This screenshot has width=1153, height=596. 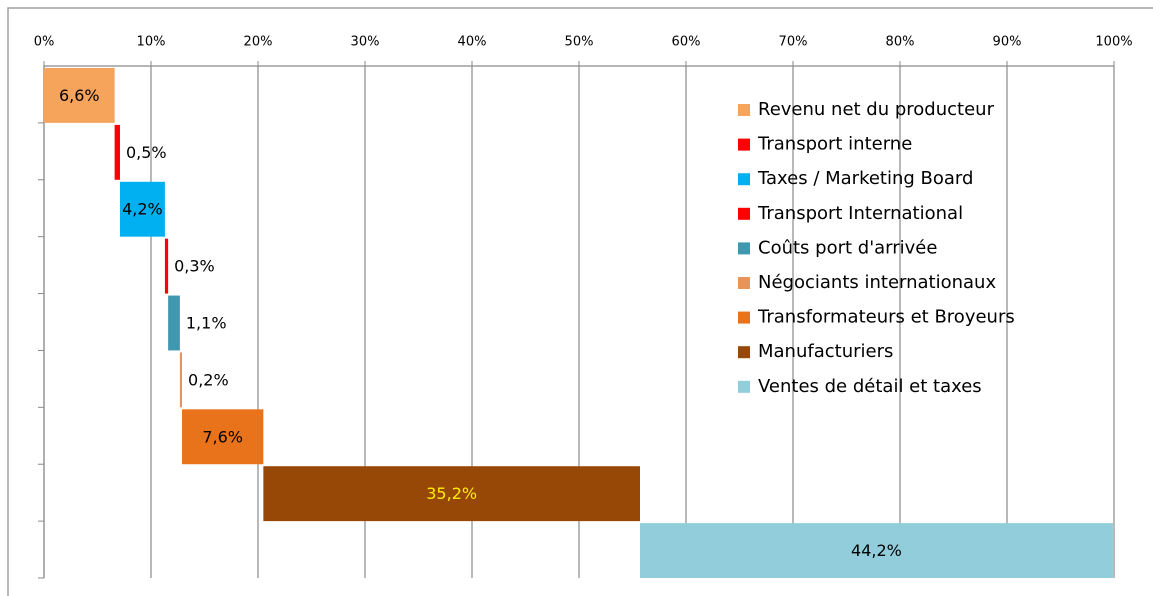 I want to click on legend-label: Manufacturiers, so click(x=825, y=351).